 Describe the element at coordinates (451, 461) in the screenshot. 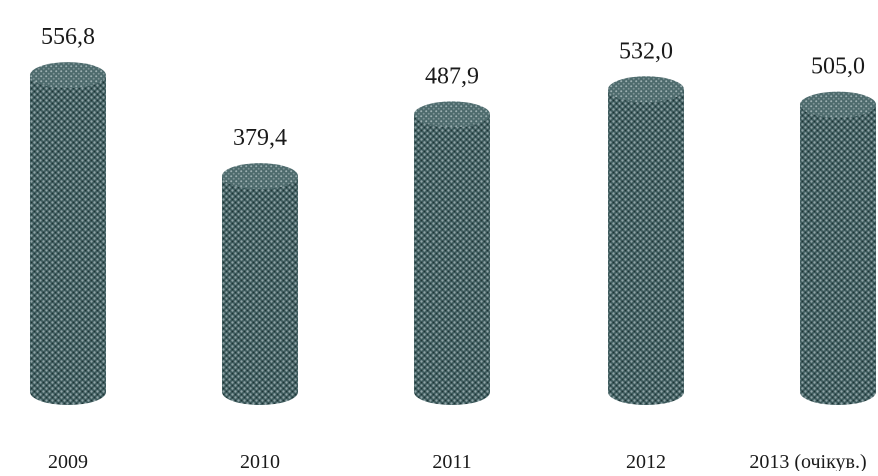

I see `category-label: 2011` at that location.